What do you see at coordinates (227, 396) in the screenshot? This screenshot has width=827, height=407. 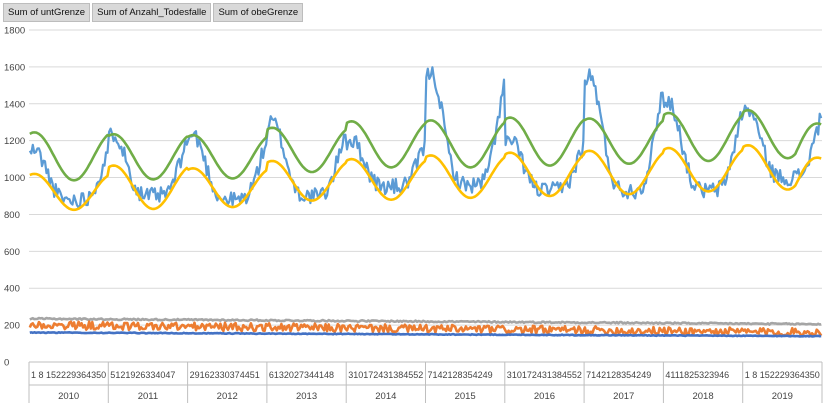 I see `year-label: 2012` at bounding box center [227, 396].